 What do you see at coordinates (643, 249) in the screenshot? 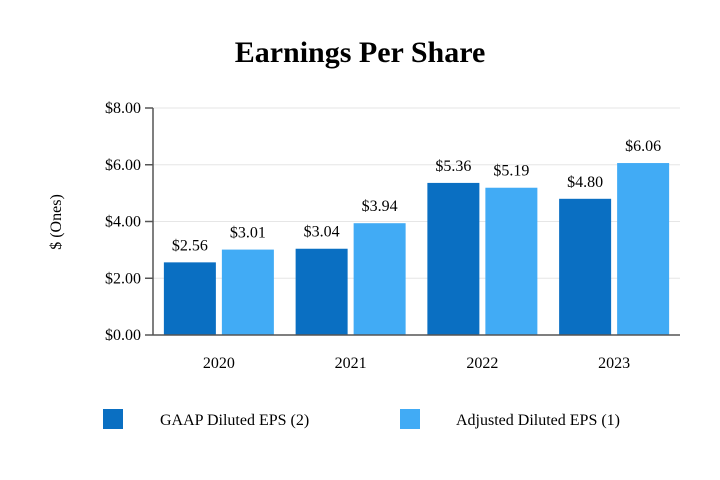
I see `bar-2023-adjusted` at bounding box center [643, 249].